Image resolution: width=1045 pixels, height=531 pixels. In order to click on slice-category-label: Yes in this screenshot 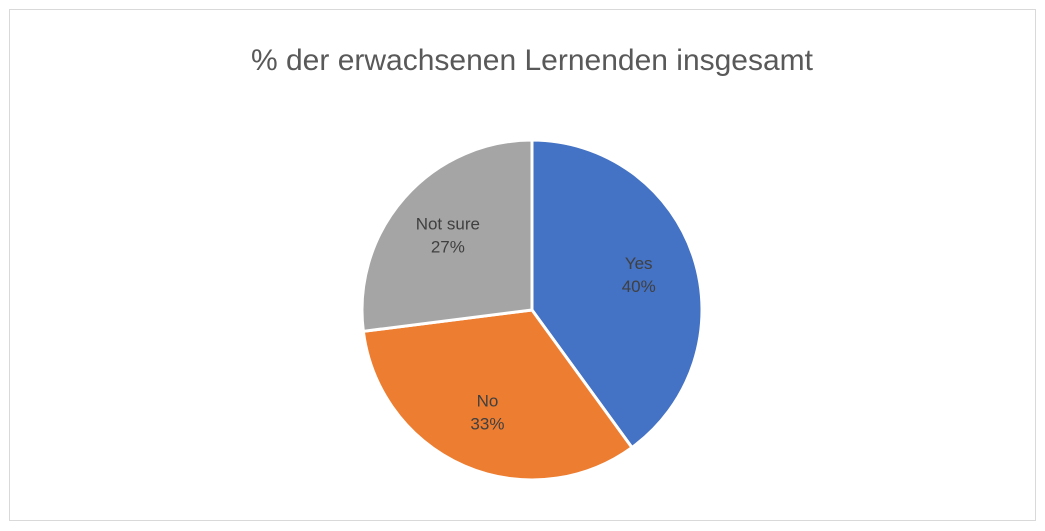, I will do `click(639, 263)`.